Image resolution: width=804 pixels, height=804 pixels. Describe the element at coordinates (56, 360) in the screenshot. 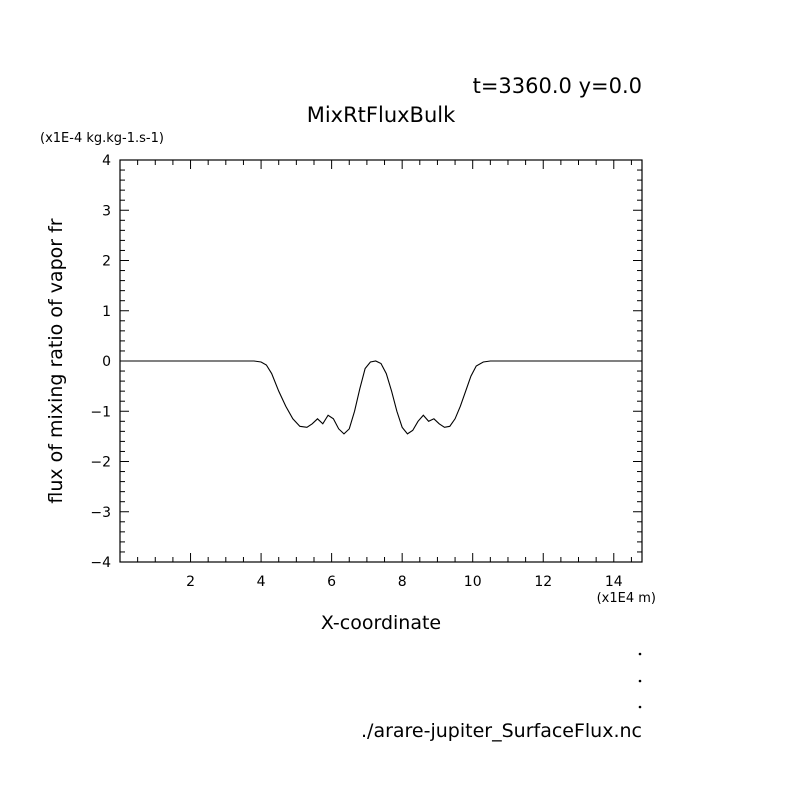

I see `y-axis-label: flux of mixing ratio of vapor fr` at that location.